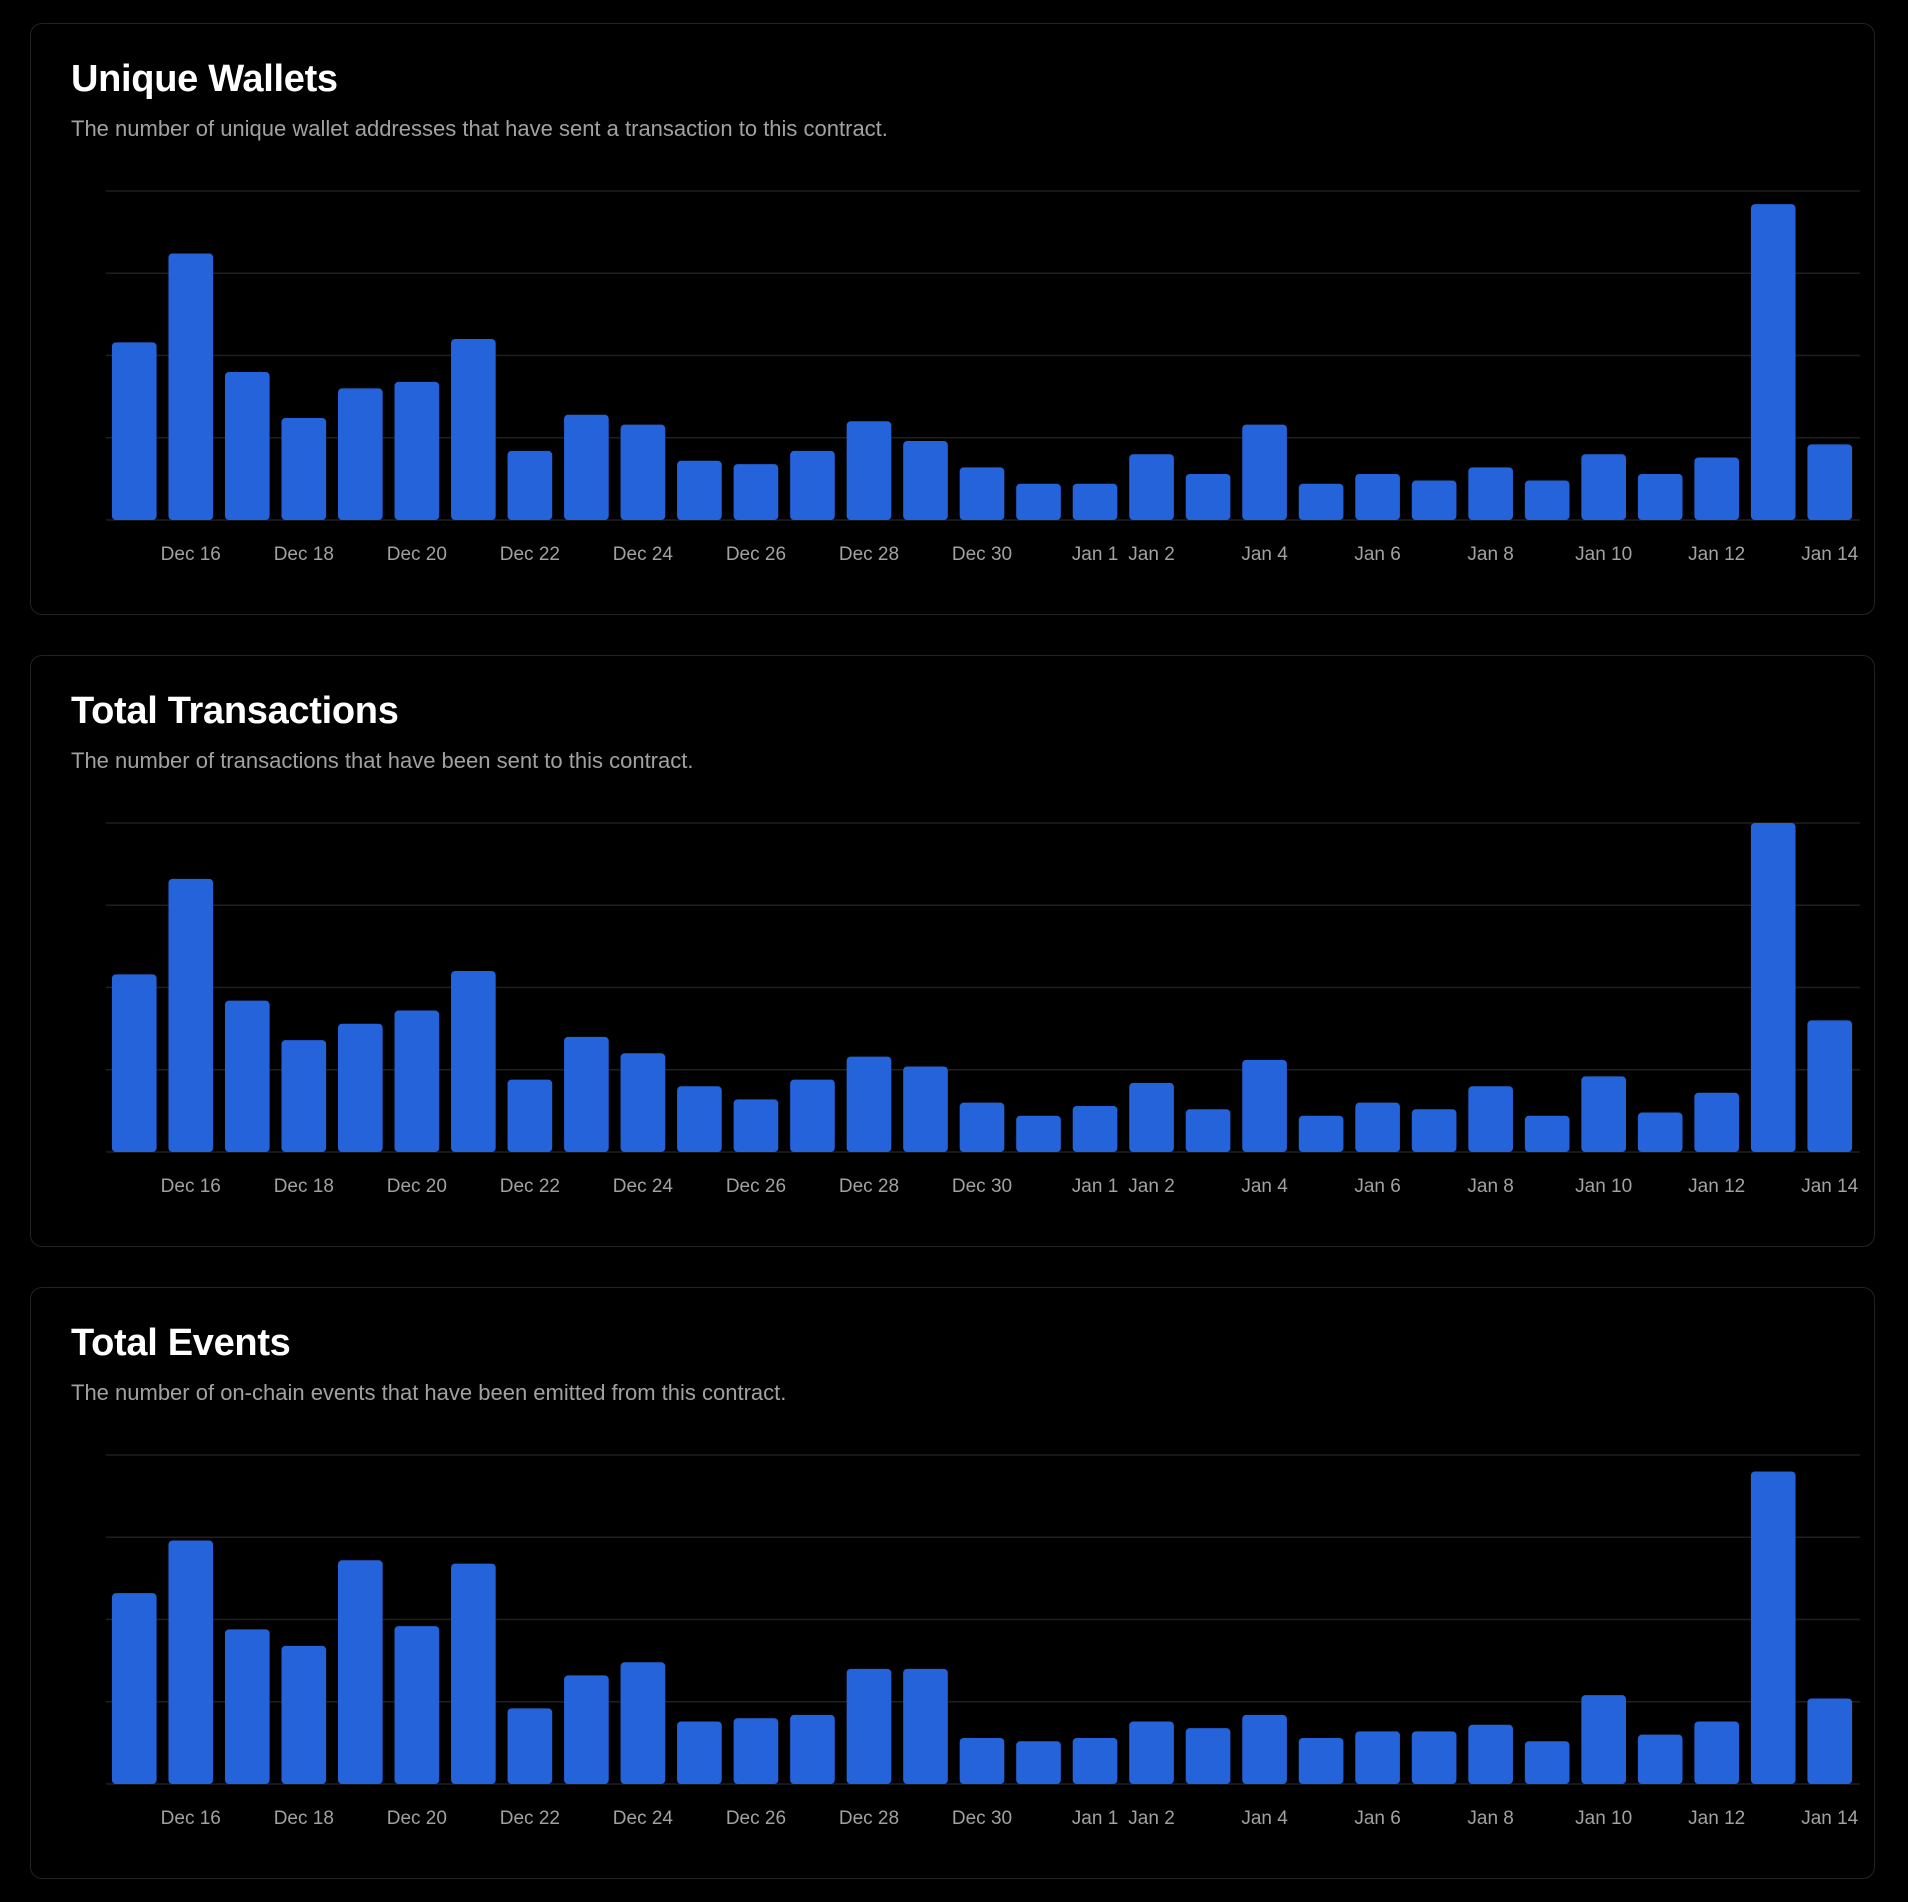 This screenshot has height=1902, width=1908. I want to click on x-tick-label: Dec 20, so click(417, 1818).